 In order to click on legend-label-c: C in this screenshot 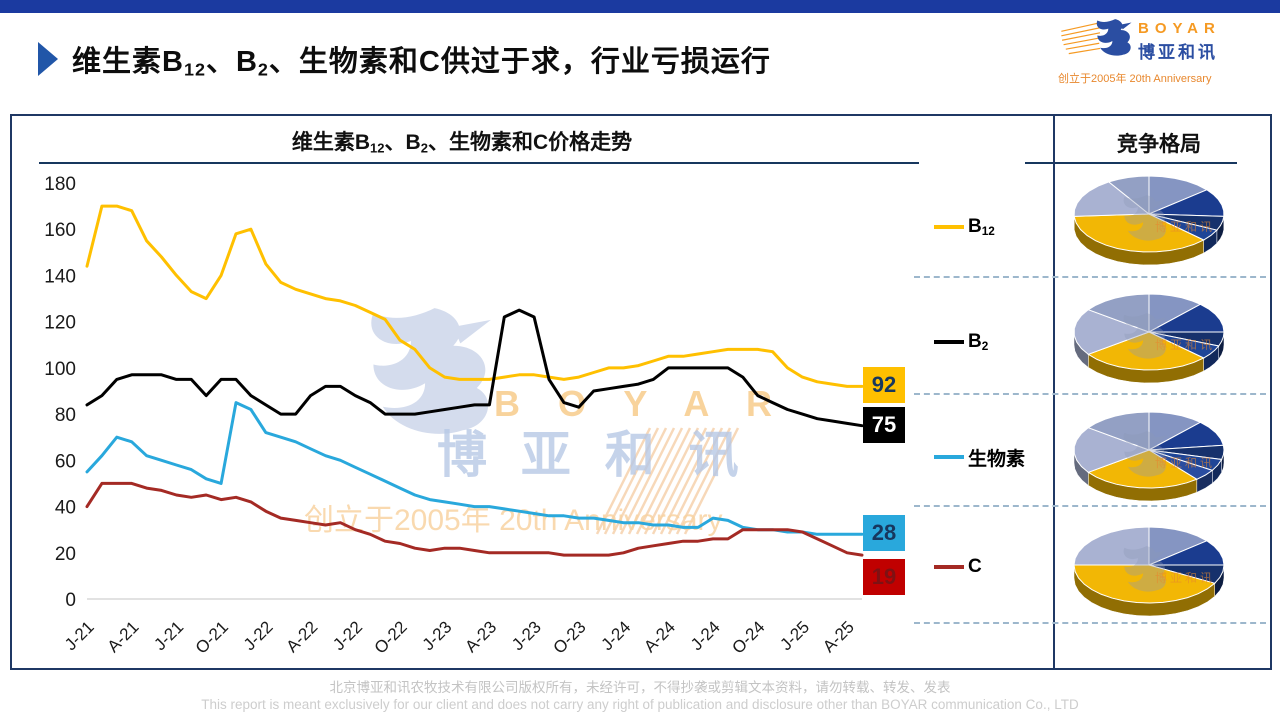, I will do `click(975, 566)`.